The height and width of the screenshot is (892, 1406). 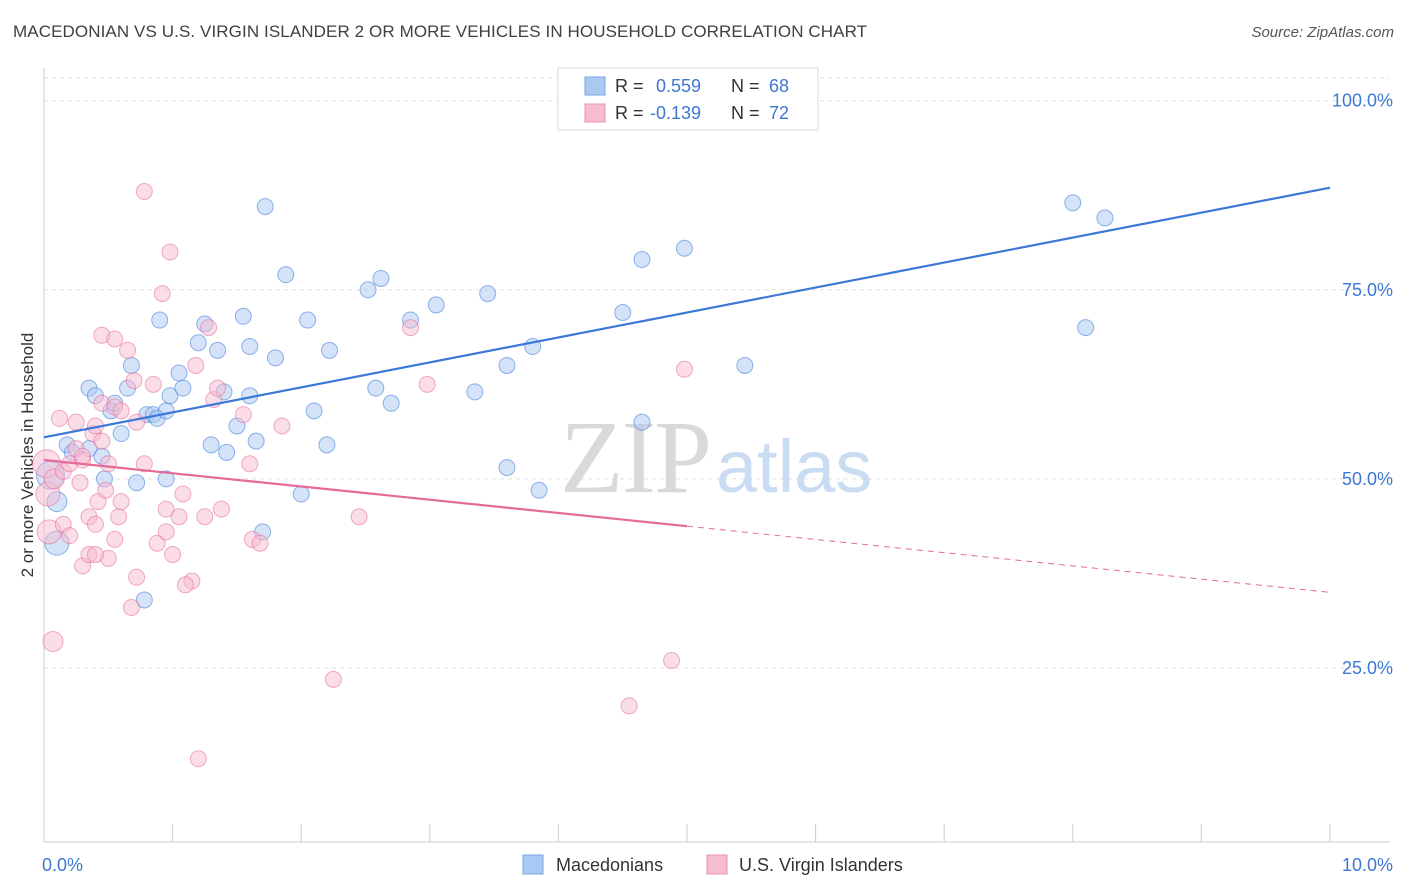 I want to click on legend-swatch-pink, so click(x=595, y=113).